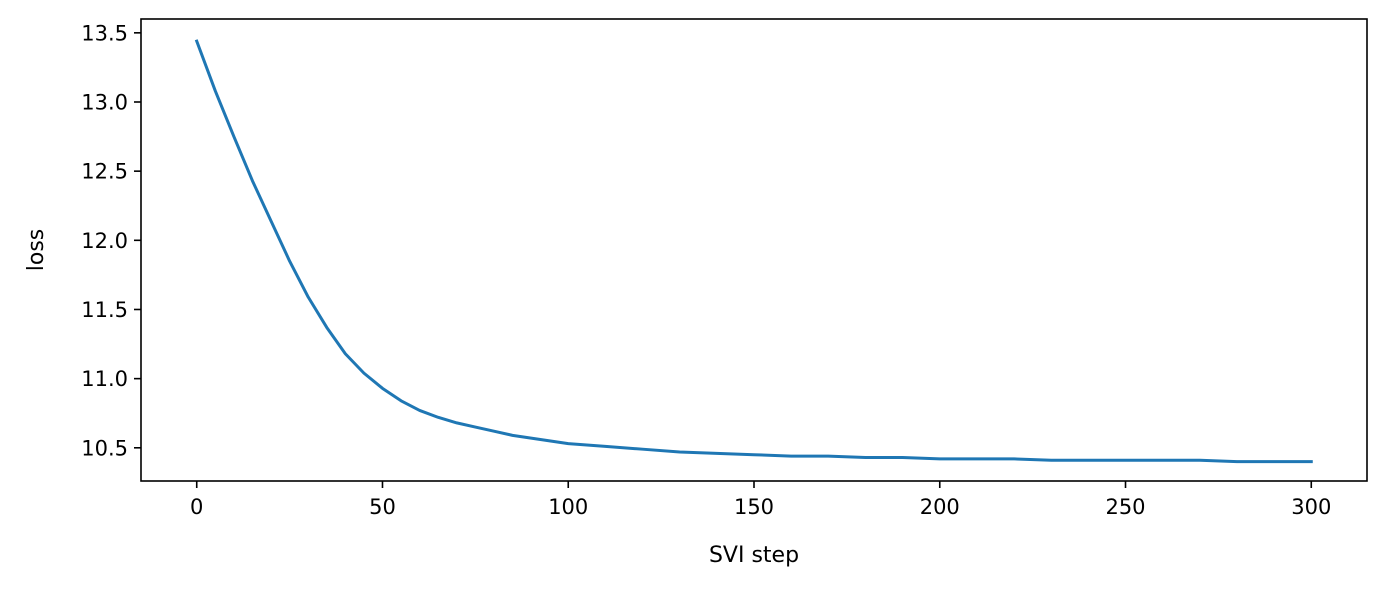 This screenshot has height=592, width=1400. I want to click on x-tick-label: 100, so click(568, 507).